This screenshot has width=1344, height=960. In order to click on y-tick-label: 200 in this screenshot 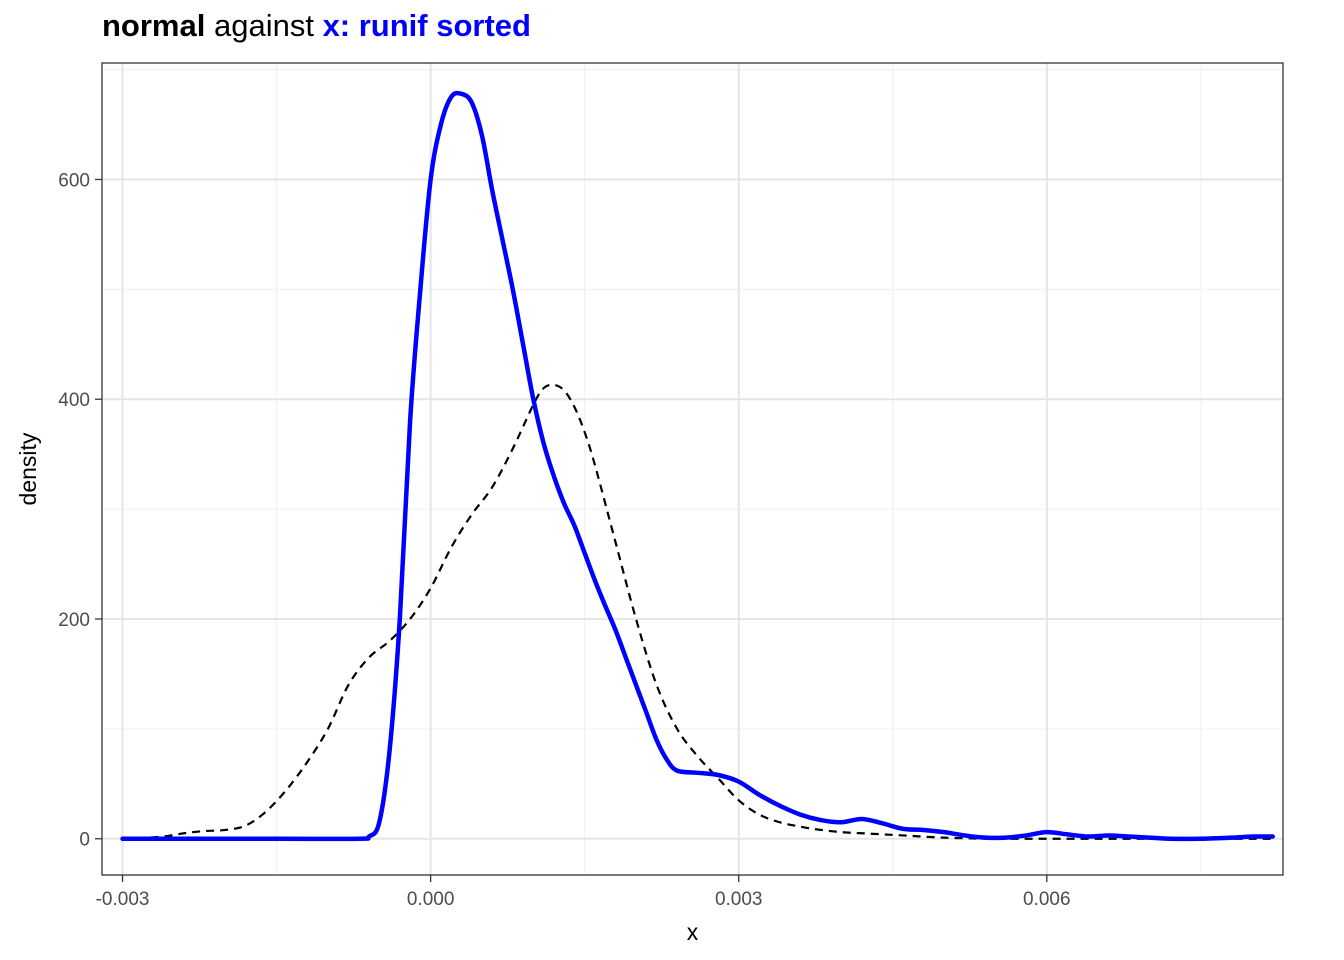, I will do `click(74, 620)`.